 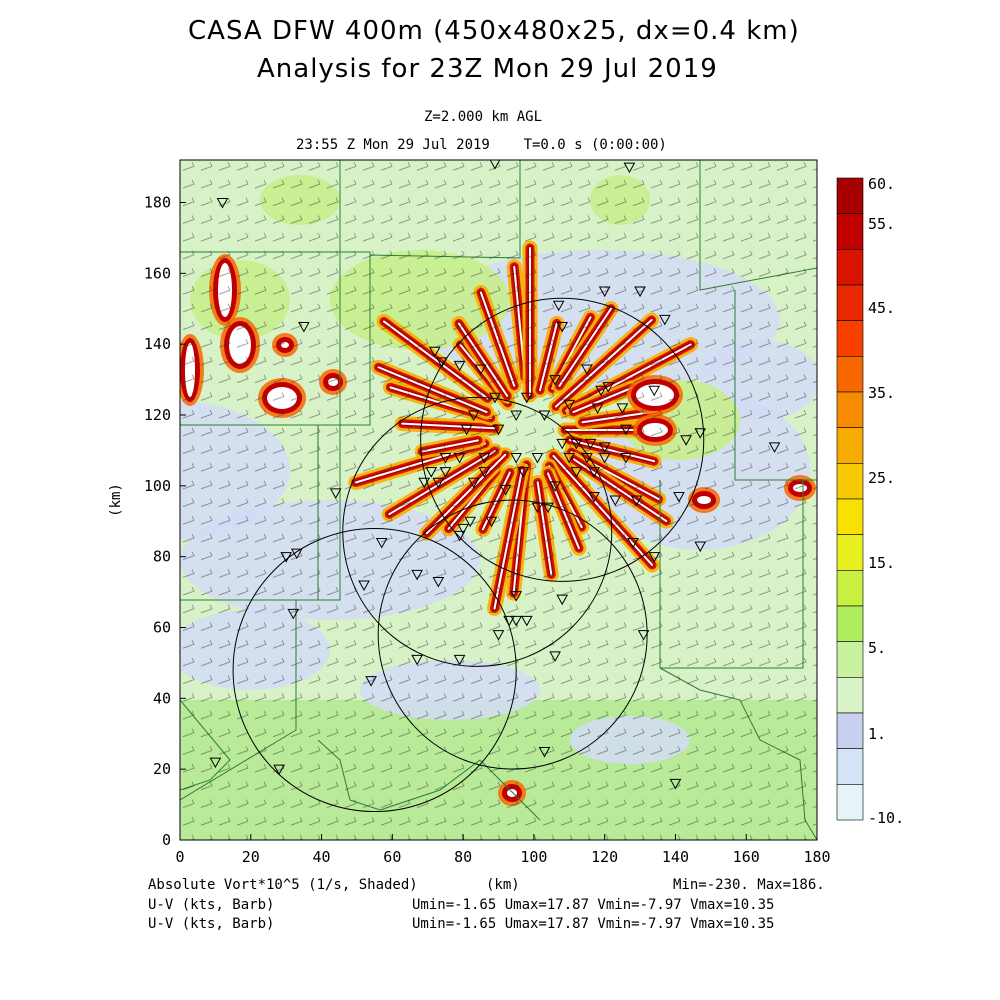 I want to click on x-tick-label: 140, so click(x=675, y=857).